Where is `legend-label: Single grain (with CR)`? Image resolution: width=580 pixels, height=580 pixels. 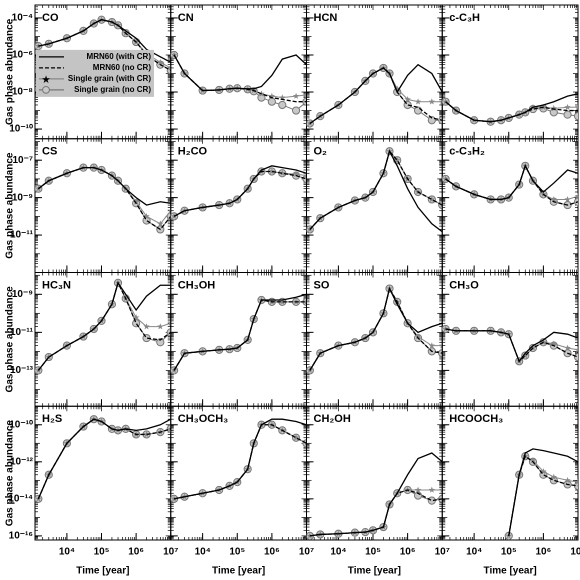
legend-label: Single grain (with CR) is located at coordinates (109, 78).